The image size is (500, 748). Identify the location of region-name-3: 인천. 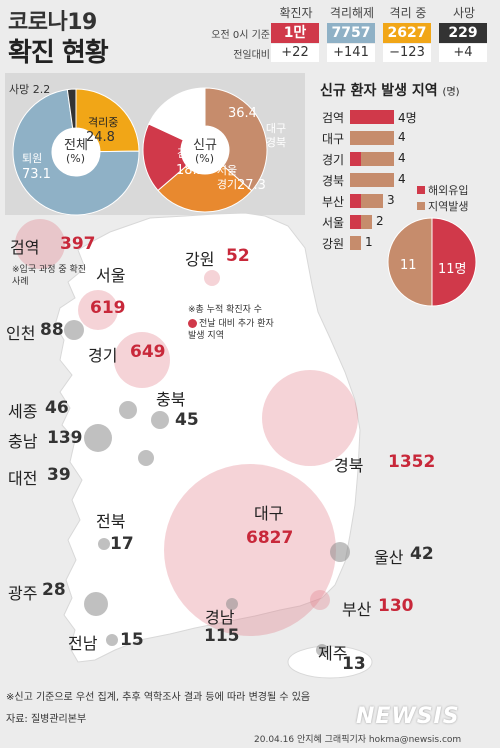
(21, 333).